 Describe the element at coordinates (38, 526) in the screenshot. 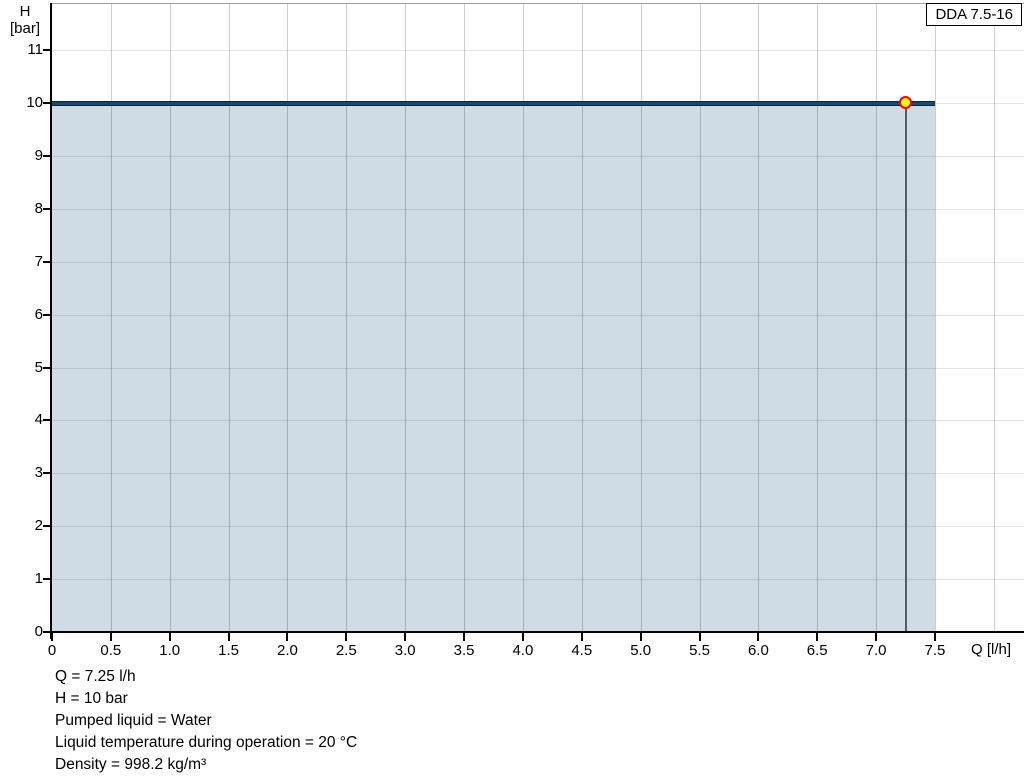

I see `y-tick-label: 2` at that location.